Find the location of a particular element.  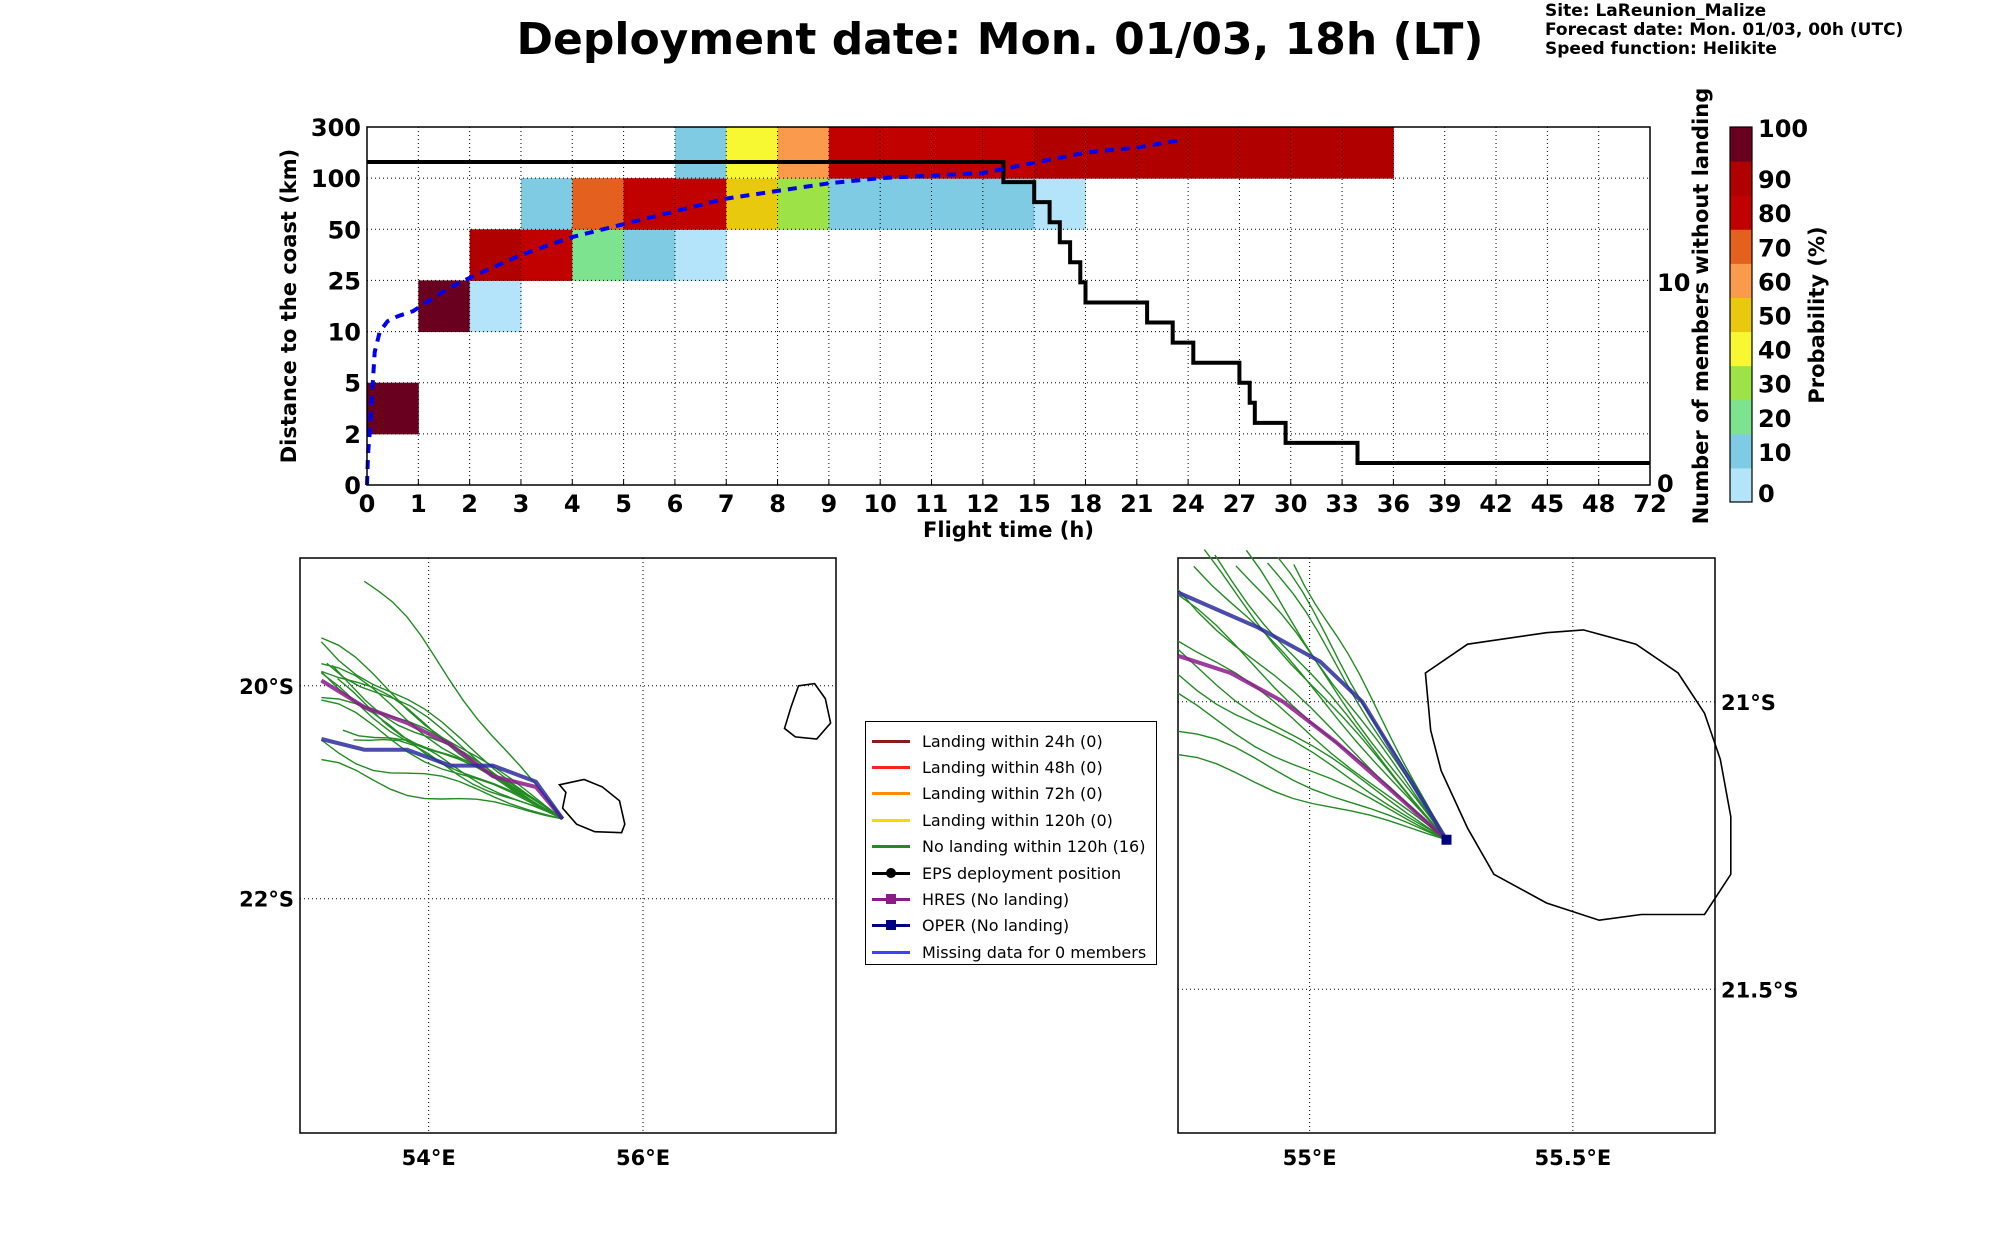

x-tick-label: 2 is located at coordinates (469, 504).